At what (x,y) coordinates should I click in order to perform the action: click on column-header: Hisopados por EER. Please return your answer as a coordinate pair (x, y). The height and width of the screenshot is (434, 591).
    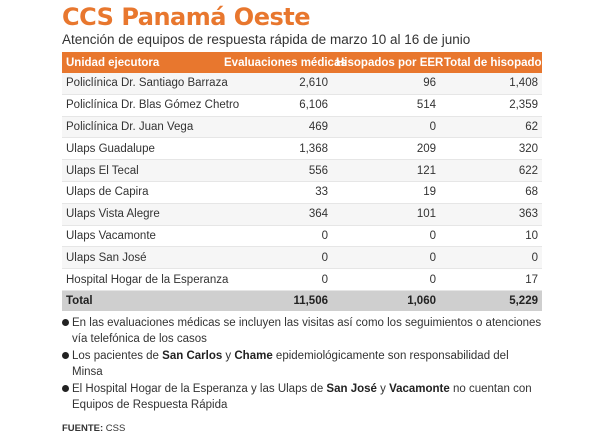
    Looking at the image, I should click on (387, 62).